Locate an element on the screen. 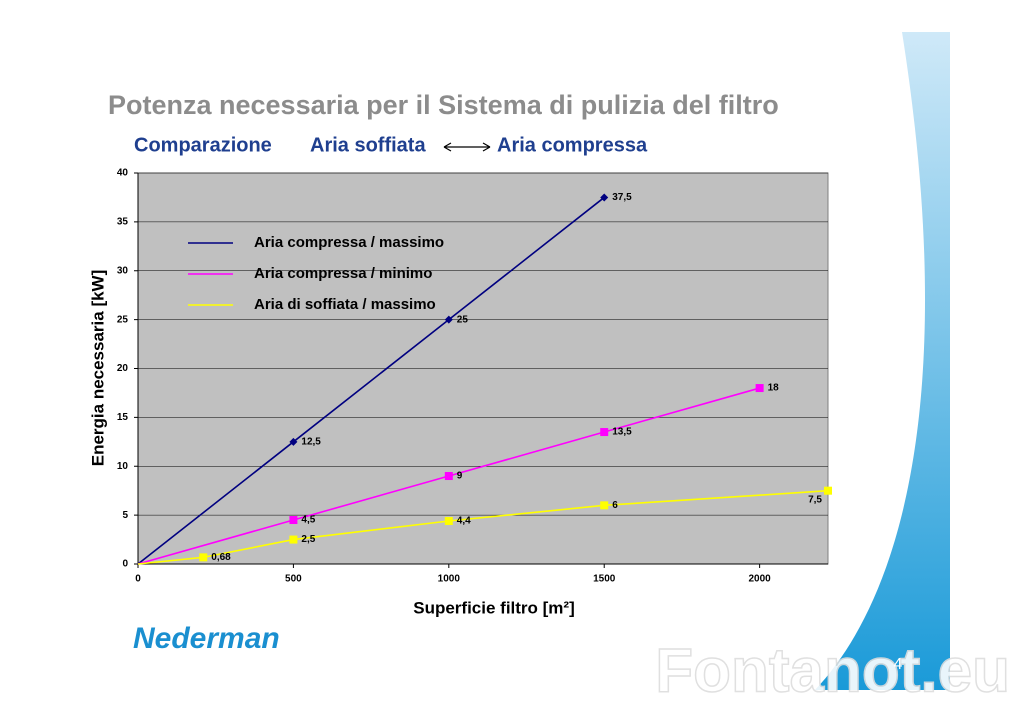 The height and width of the screenshot is (724, 1024). data-label: 37,5 is located at coordinates (622, 197).